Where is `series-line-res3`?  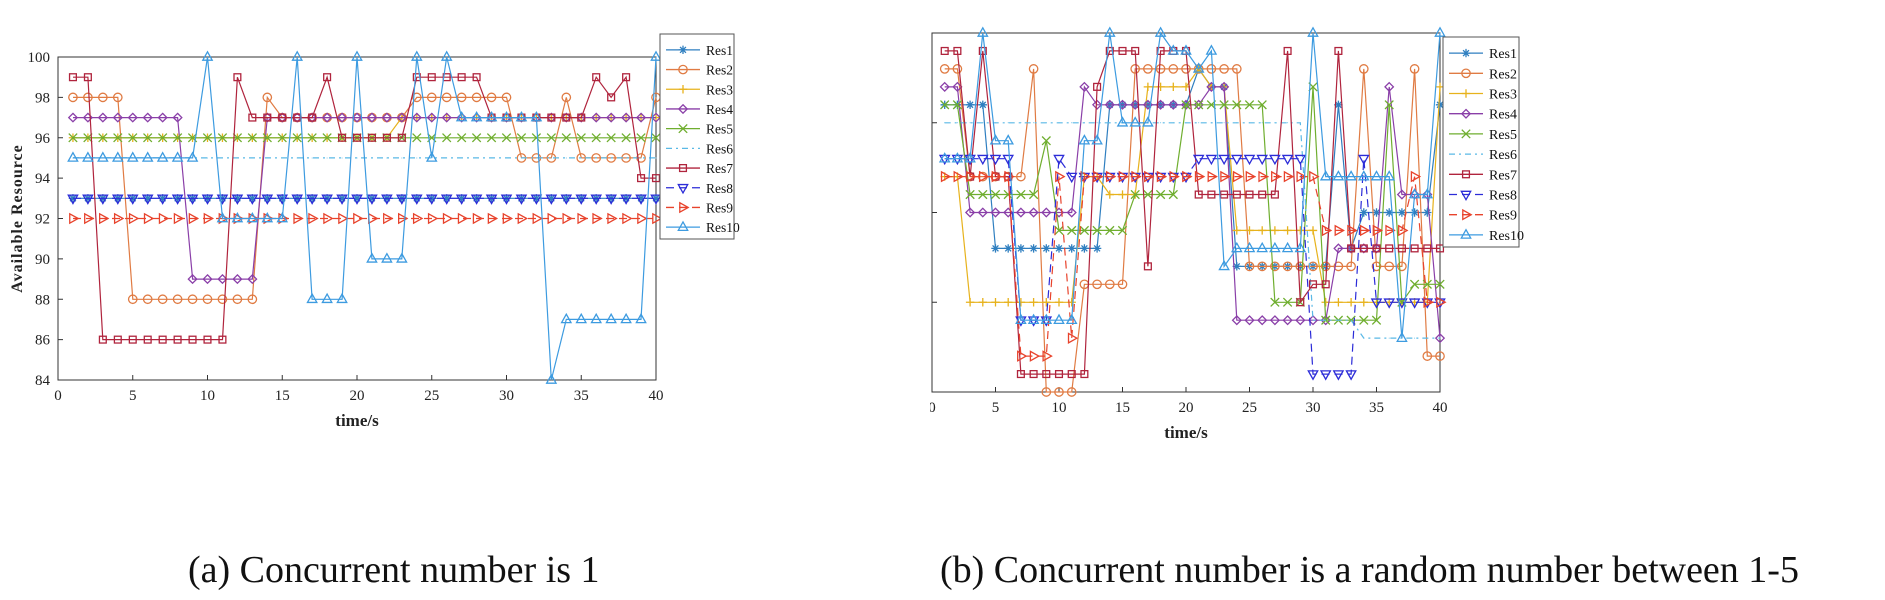 series-line-res3 is located at coordinates (1192, 185).